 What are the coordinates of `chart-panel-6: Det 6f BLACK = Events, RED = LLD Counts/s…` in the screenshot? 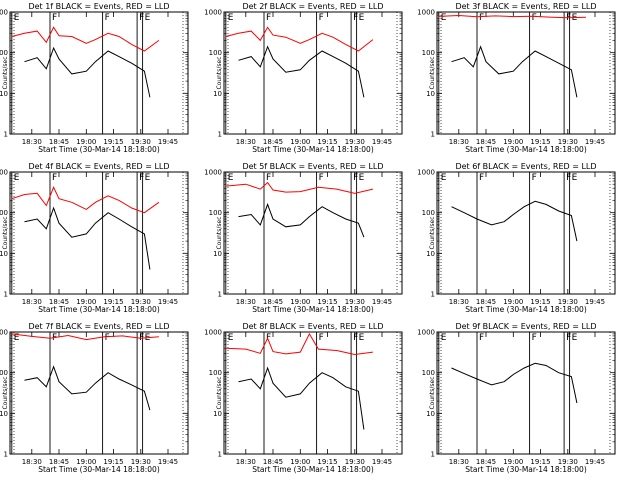 It's located at (516, 238).